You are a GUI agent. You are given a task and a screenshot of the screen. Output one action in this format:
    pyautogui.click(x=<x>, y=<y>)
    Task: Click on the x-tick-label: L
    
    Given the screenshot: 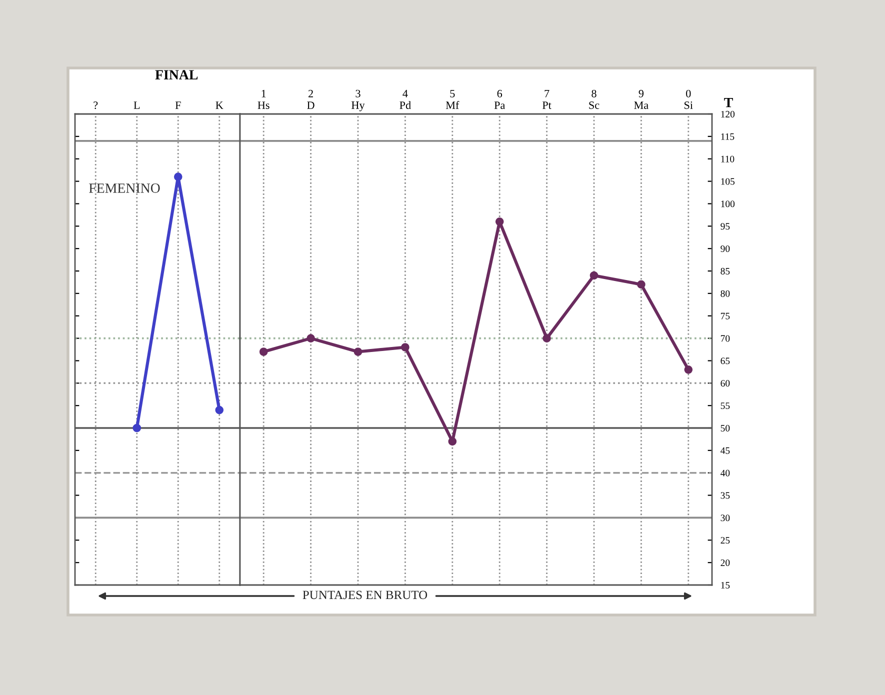 What is the action you would take?
    pyautogui.click(x=137, y=105)
    